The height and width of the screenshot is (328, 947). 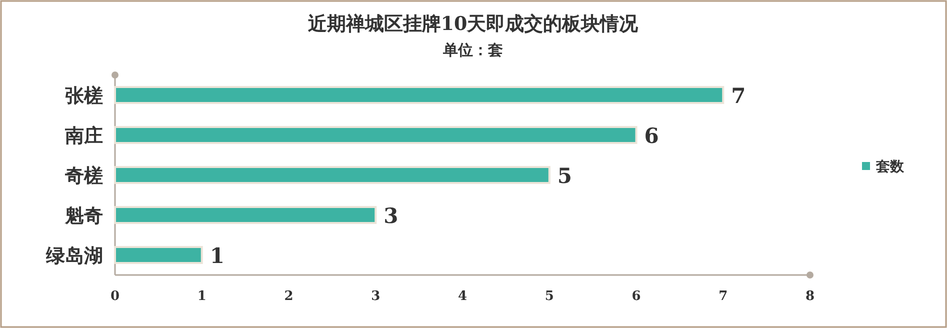 I want to click on legend-label: 套数, so click(x=890, y=167).